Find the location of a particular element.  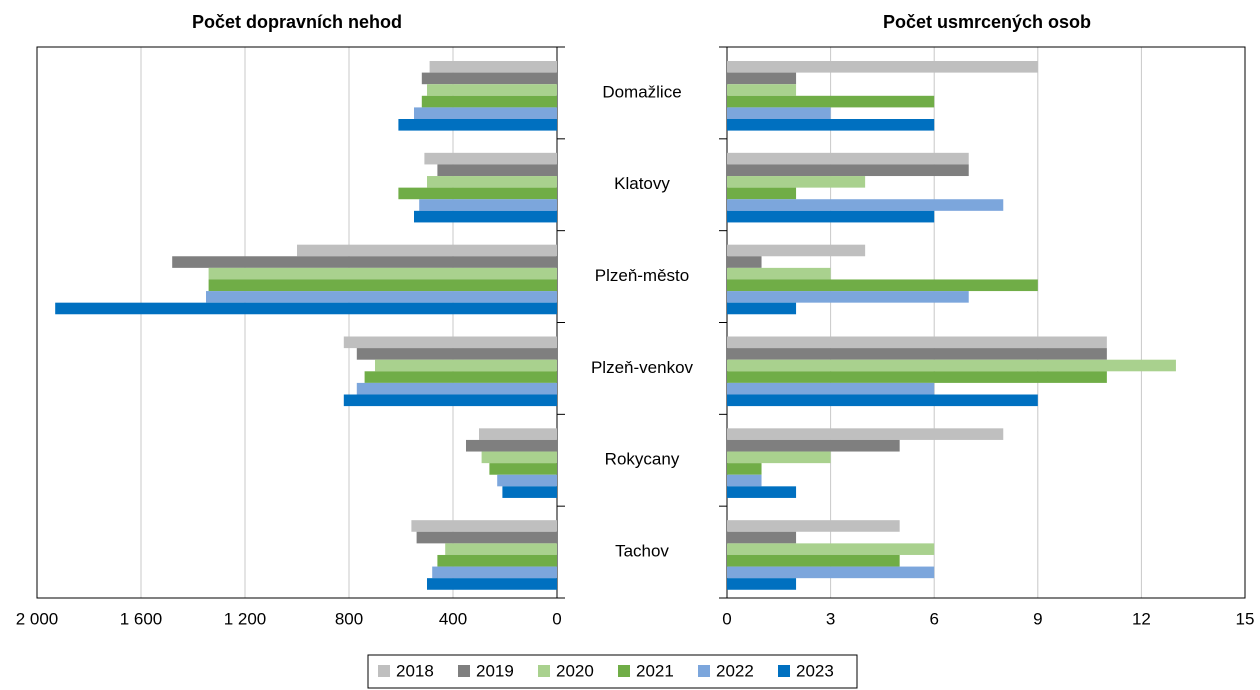

legend-label: 2018 is located at coordinates (415, 670).